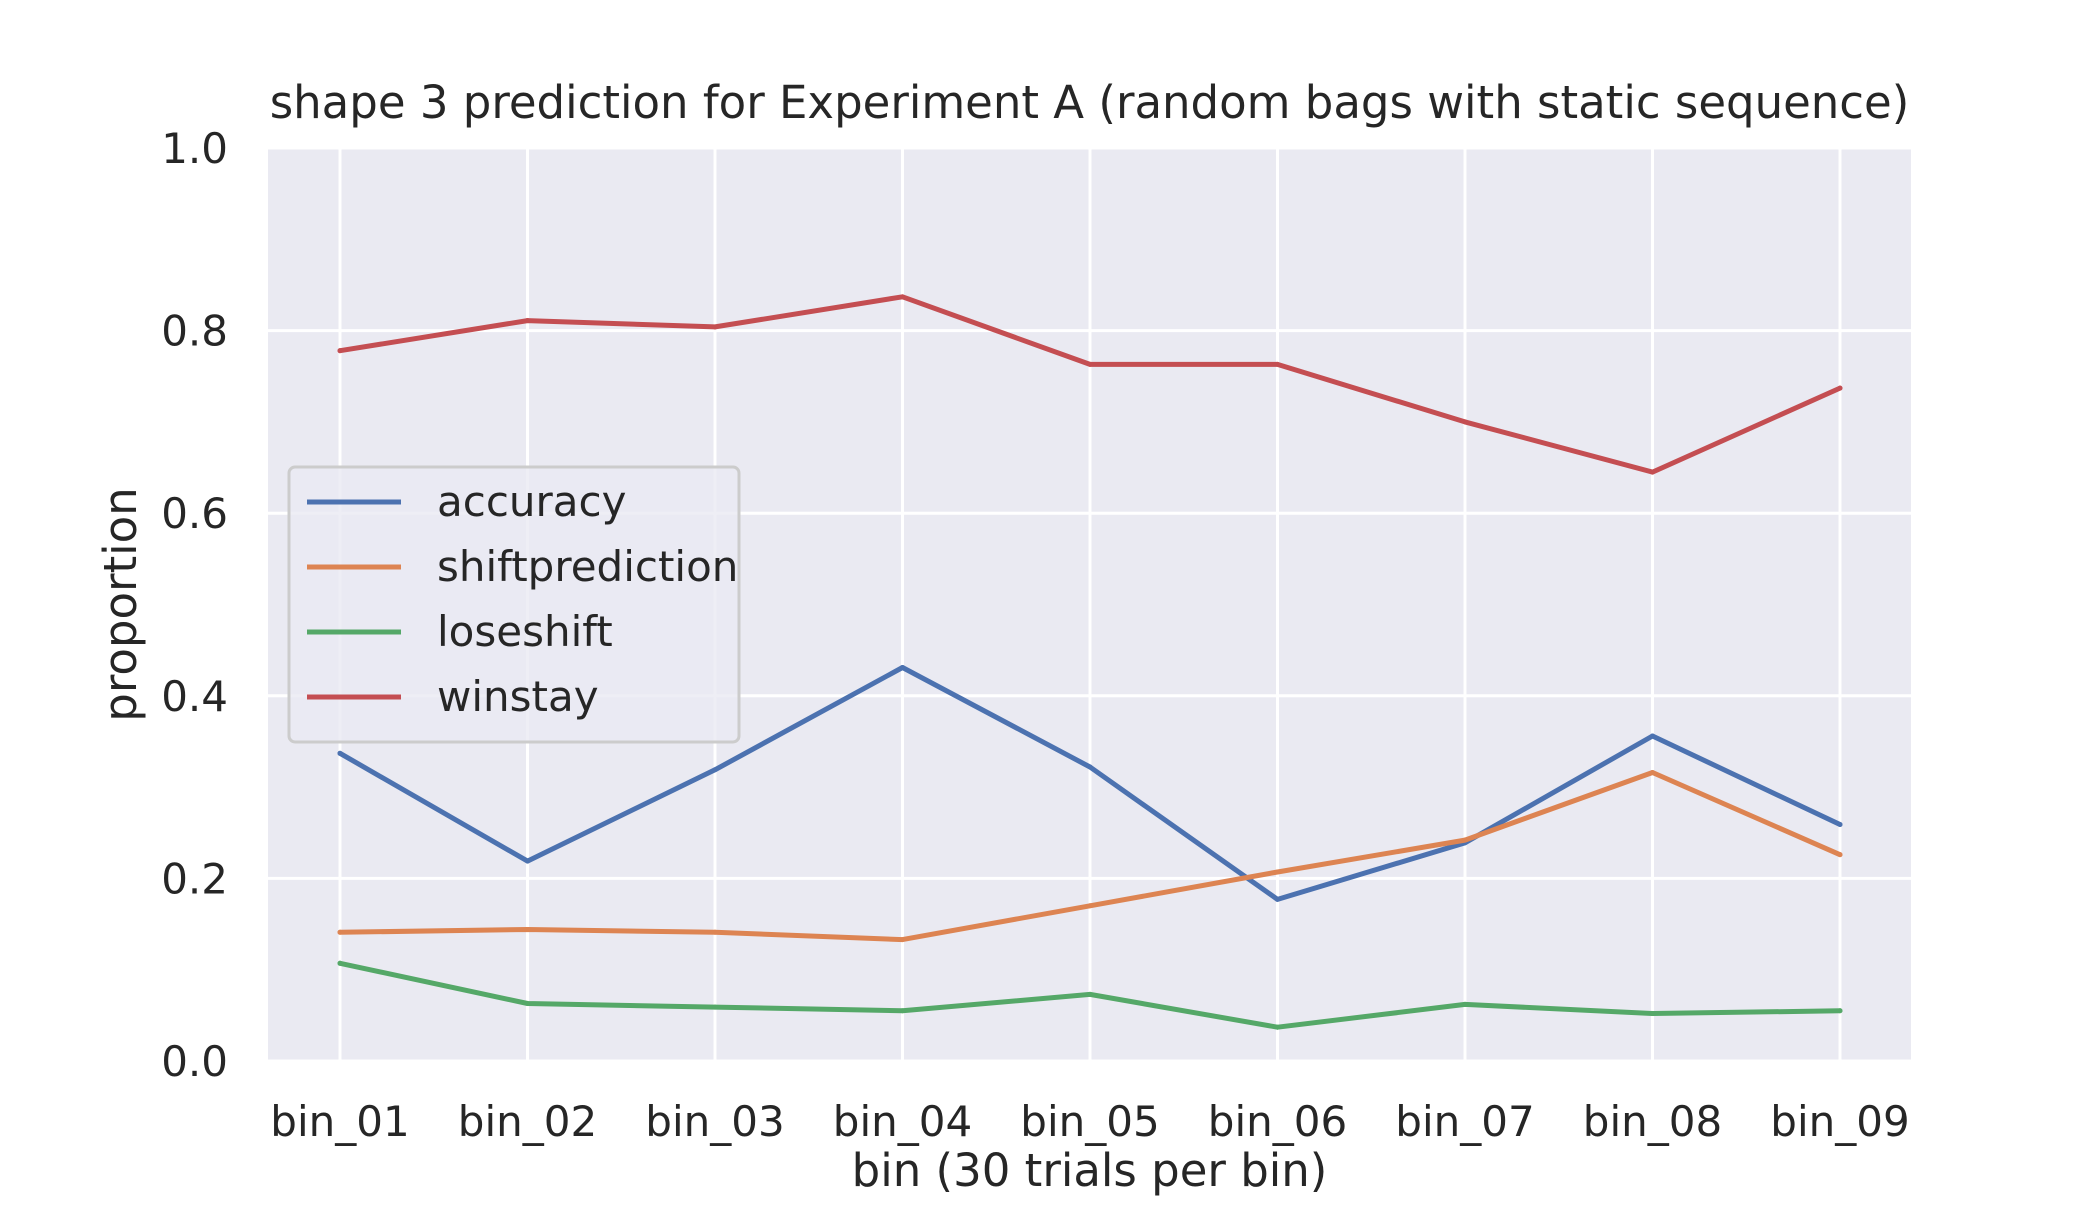 This screenshot has width=2100, height=1205. Describe the element at coordinates (587, 566) in the screenshot. I see `legend-label-shiftprediction: shiftprediction` at that location.